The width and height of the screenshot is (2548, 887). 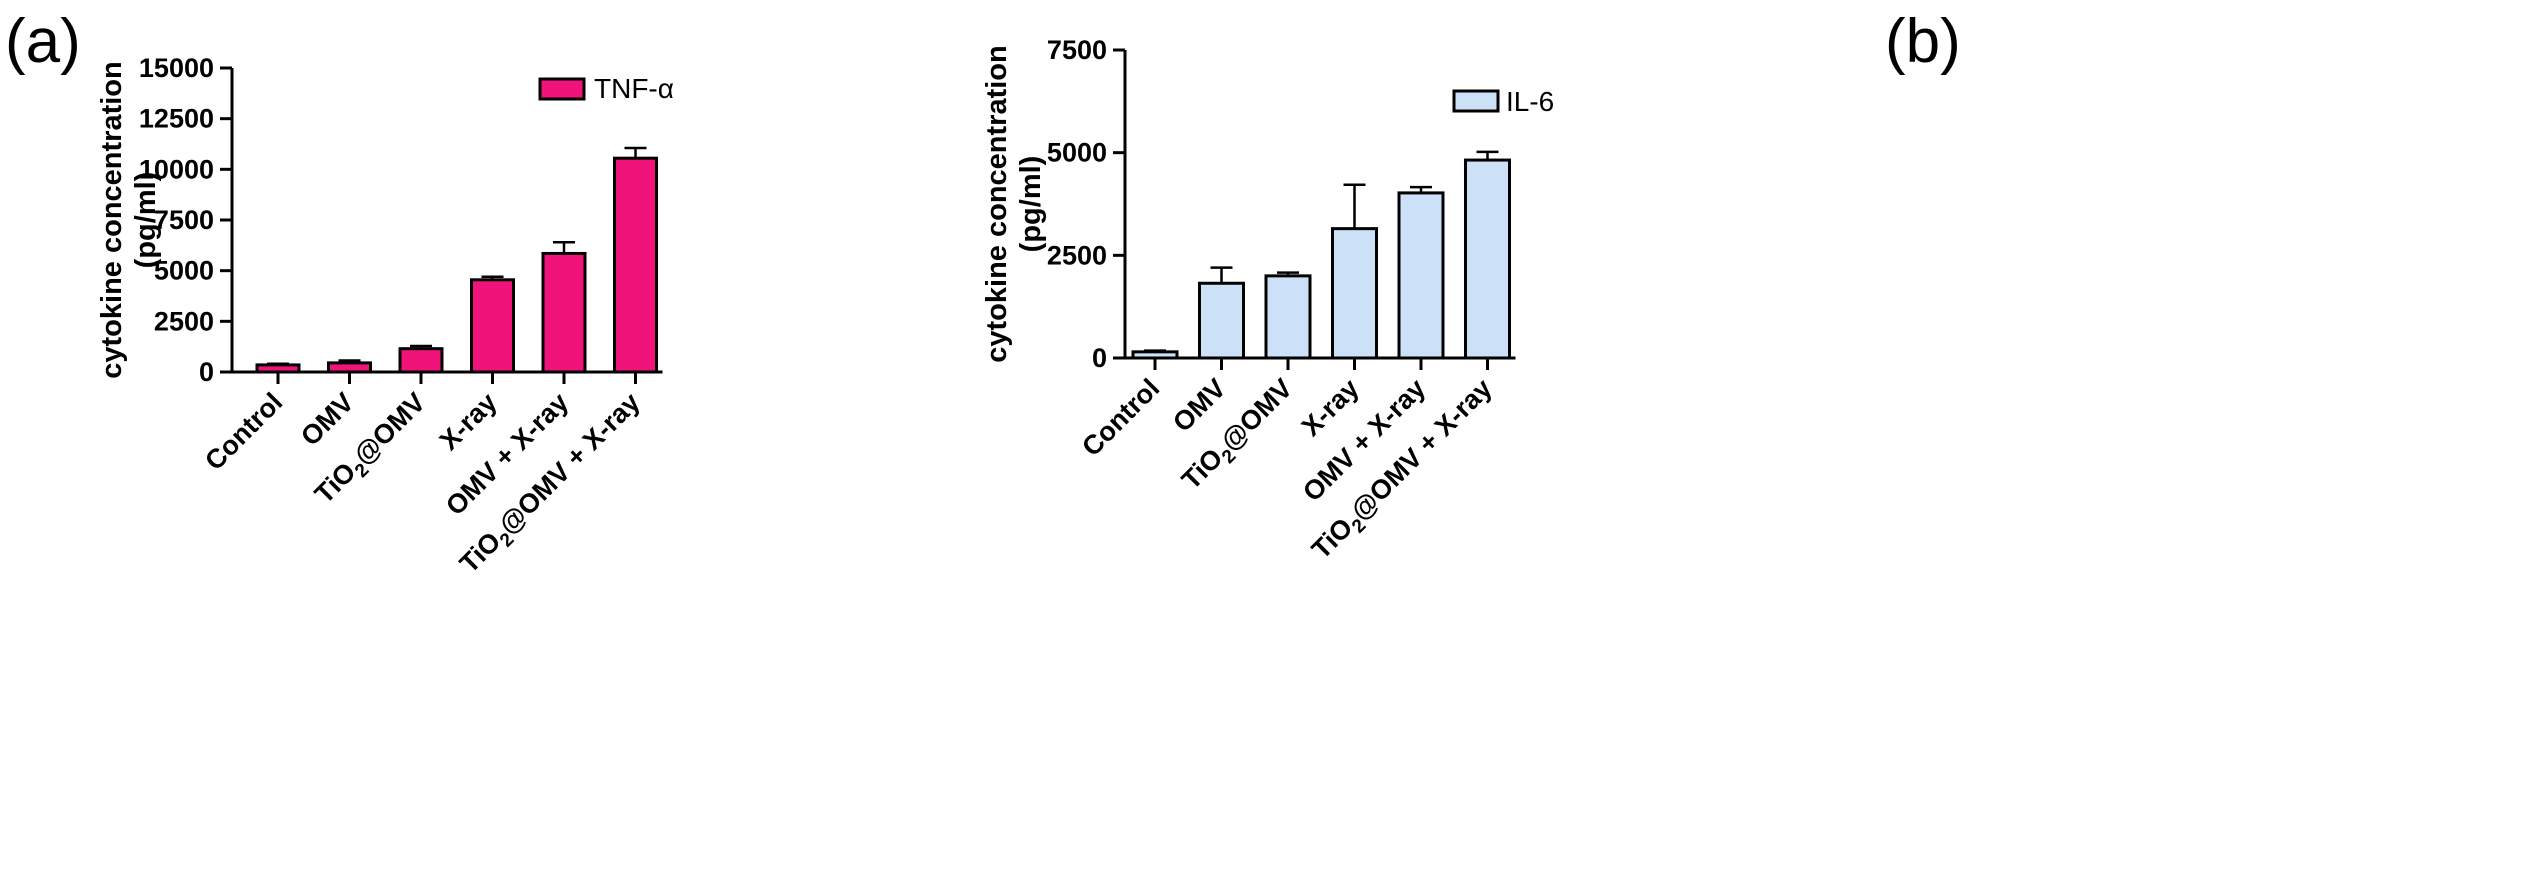 What do you see at coordinates (327, 419) in the screenshot?
I see `category-label: OMV` at bounding box center [327, 419].